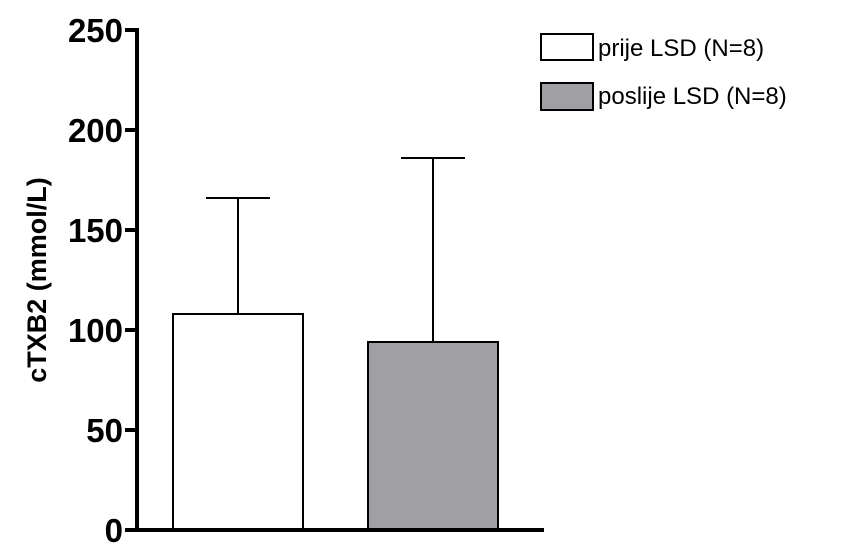 The image size is (854, 543). I want to click on legend: prije LSD (N=8) poslije LSD (N=8), so click(663, 72).